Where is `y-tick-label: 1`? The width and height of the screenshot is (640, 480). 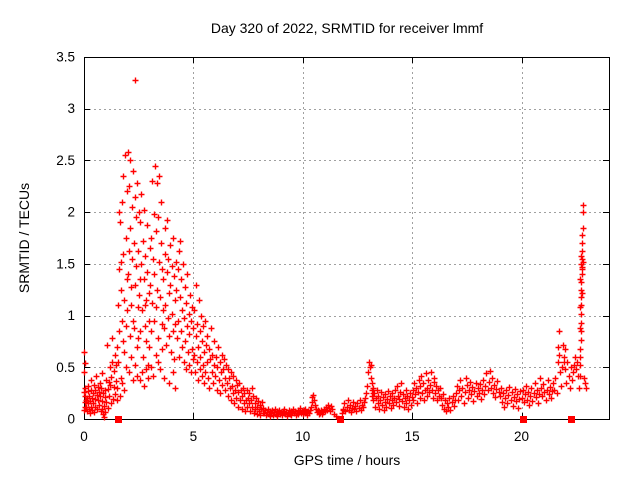 y-tick-label: 1 is located at coordinates (71, 315).